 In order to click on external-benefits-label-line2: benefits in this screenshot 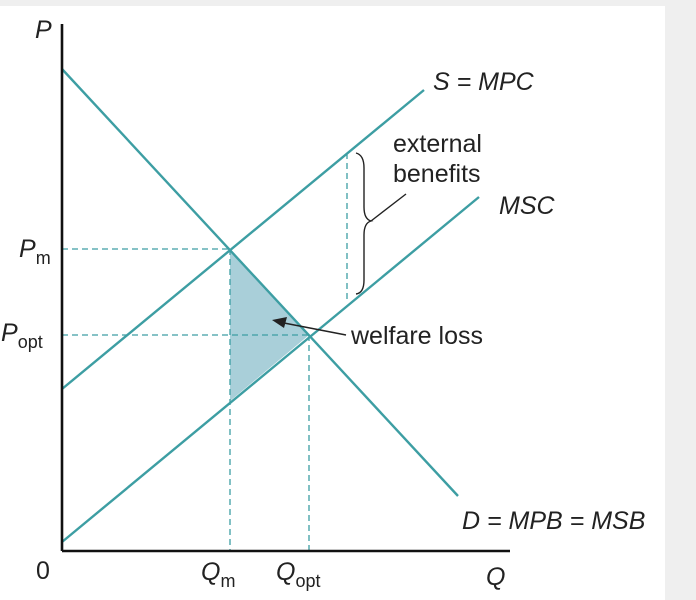, I will do `click(437, 174)`.